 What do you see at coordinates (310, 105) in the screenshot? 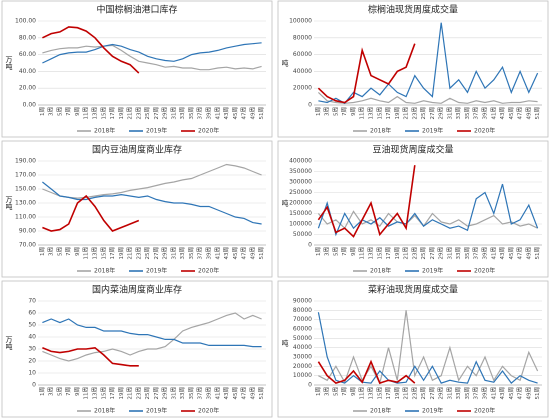
I see `y-tick-label: 0` at bounding box center [310, 105].